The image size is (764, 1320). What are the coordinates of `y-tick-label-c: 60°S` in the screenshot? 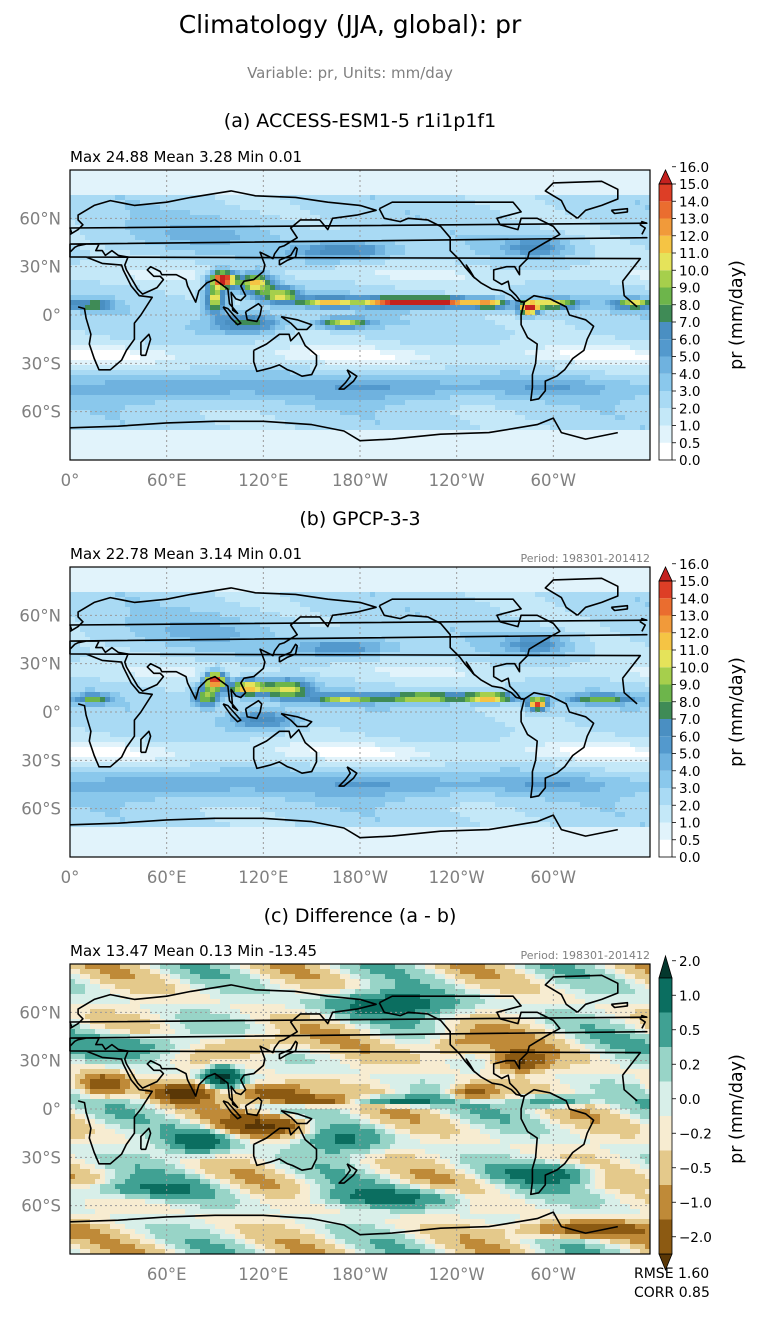 It's located at (41, 1206).